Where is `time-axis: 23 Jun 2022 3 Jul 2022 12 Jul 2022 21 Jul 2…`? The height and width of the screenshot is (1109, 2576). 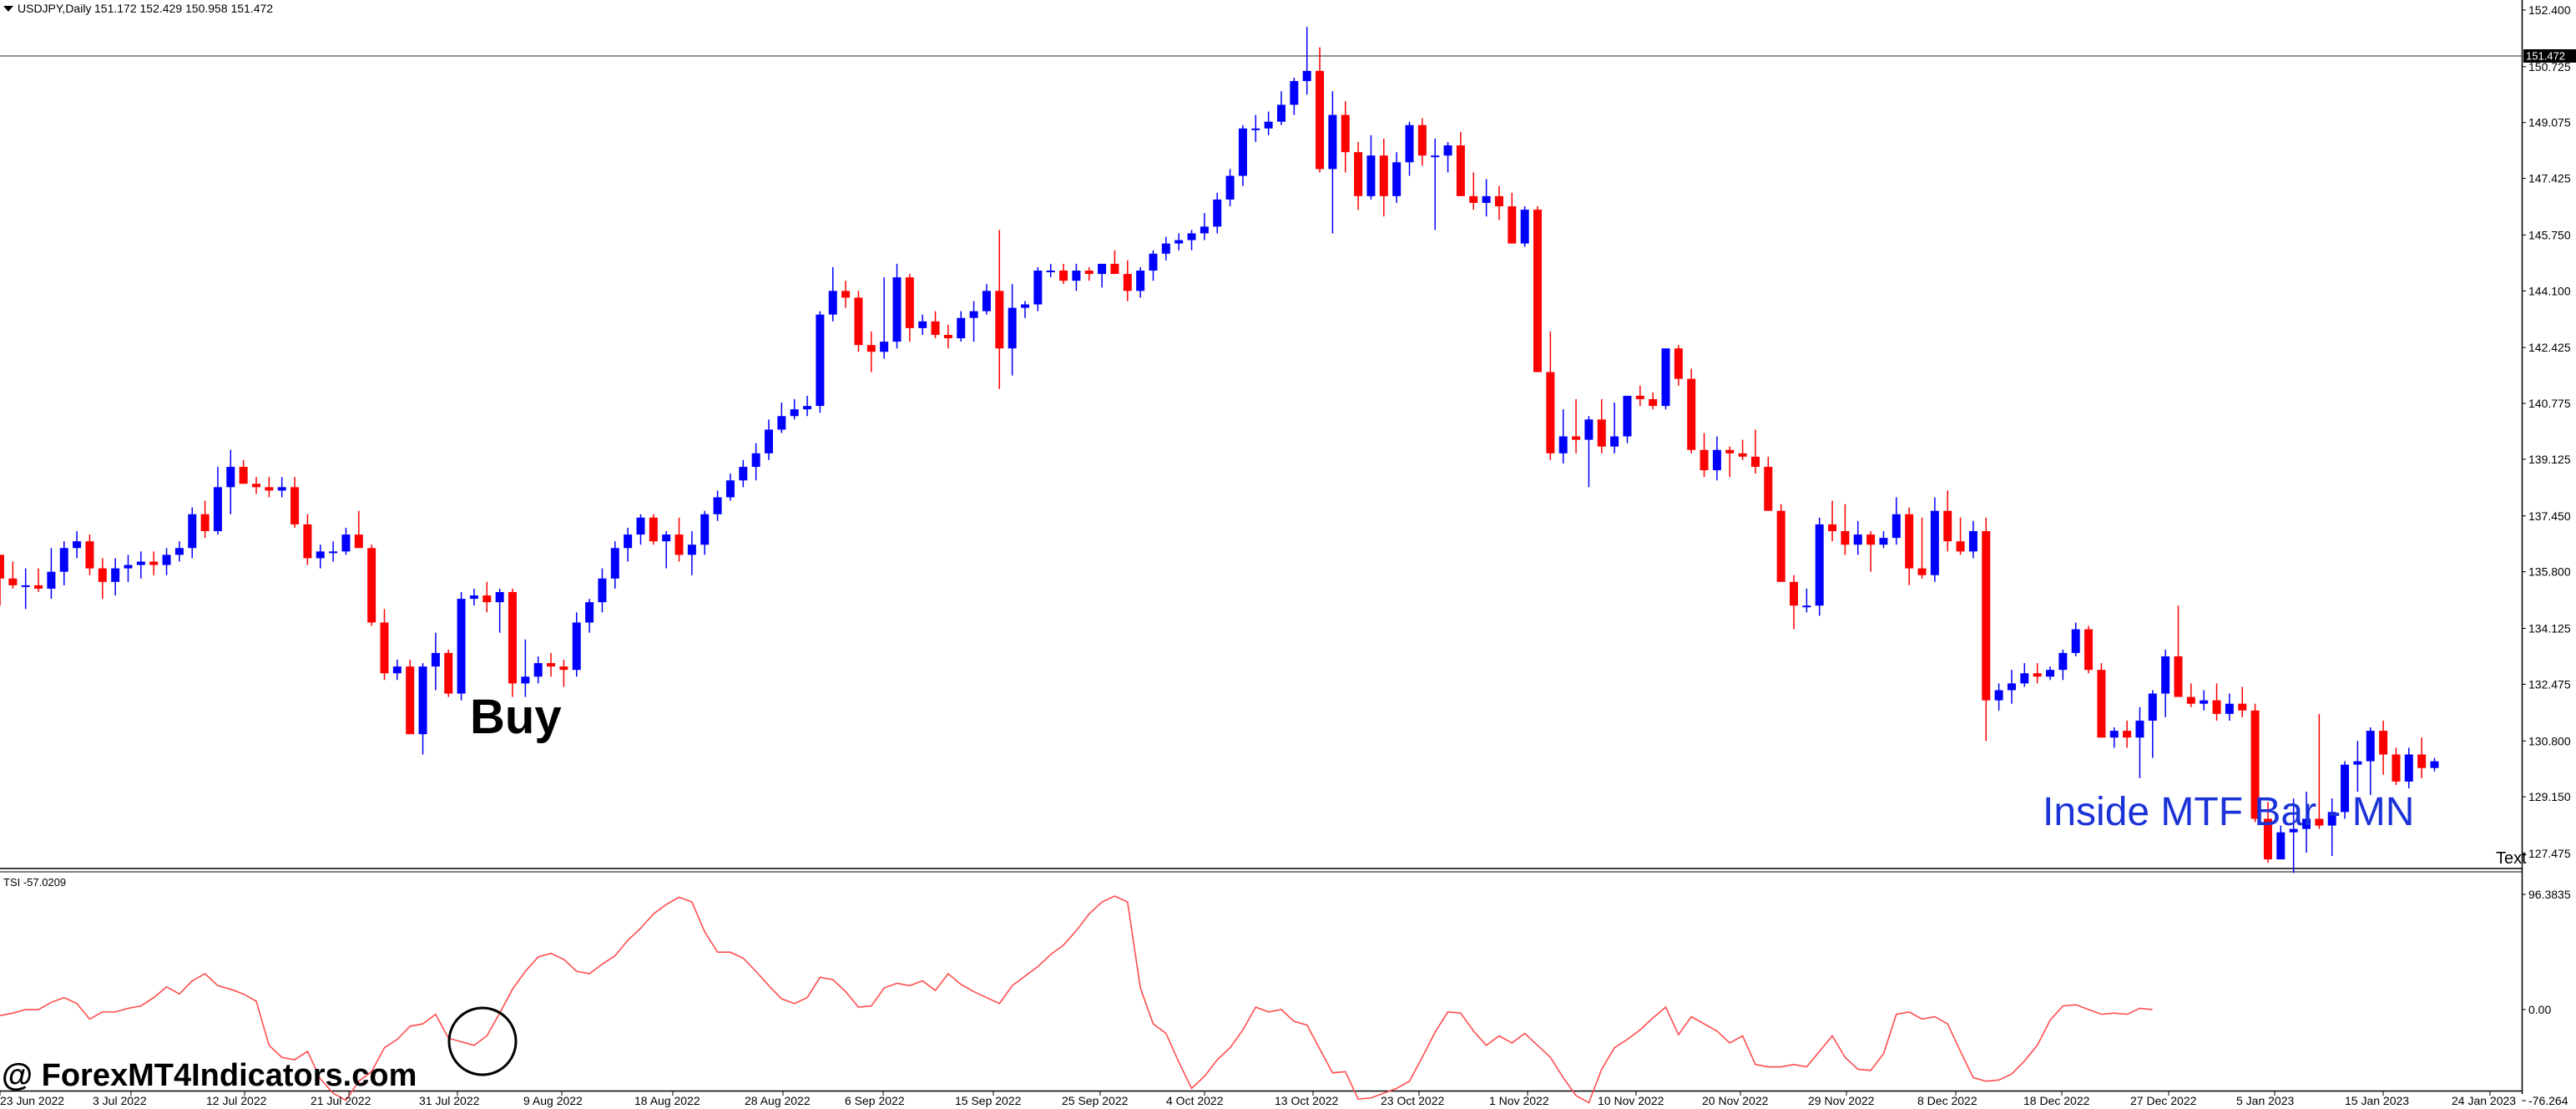 time-axis: 23 Jun 2022 3 Jul 2022 12 Jul 2022 21 Jul 2… is located at coordinates (1258, 1099).